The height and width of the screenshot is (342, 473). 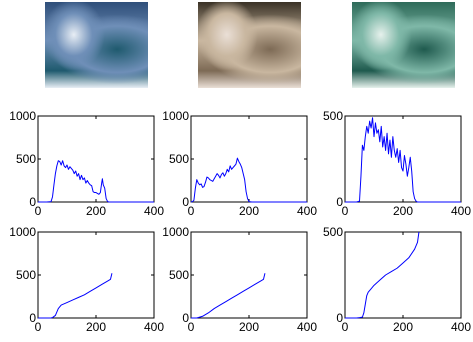 What do you see at coordinates (38, 211) in the screenshot?
I see `hist-1-xtick-label: 0` at bounding box center [38, 211].